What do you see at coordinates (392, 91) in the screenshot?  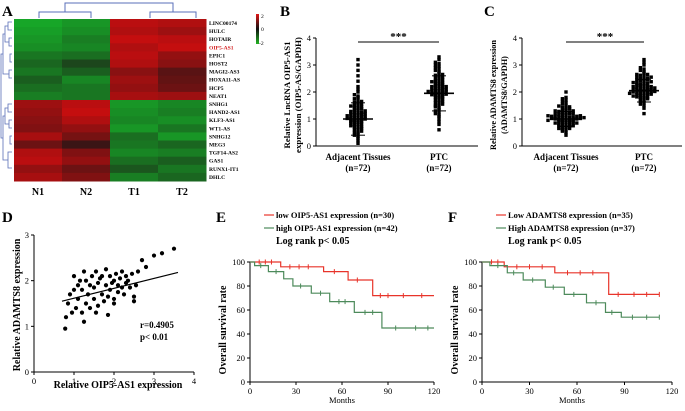 I see `panel-b-plot: 0 1 2 3 4 ***` at bounding box center [392, 91].